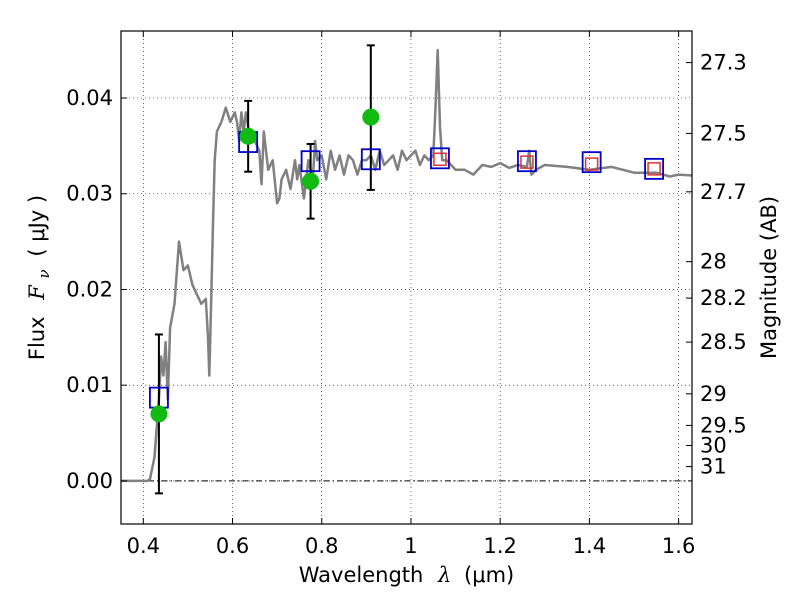 This screenshot has height=600, width=800. Describe the element at coordinates (89, 194) in the screenshot. I see `y-tick-label: 0.03` at that location.